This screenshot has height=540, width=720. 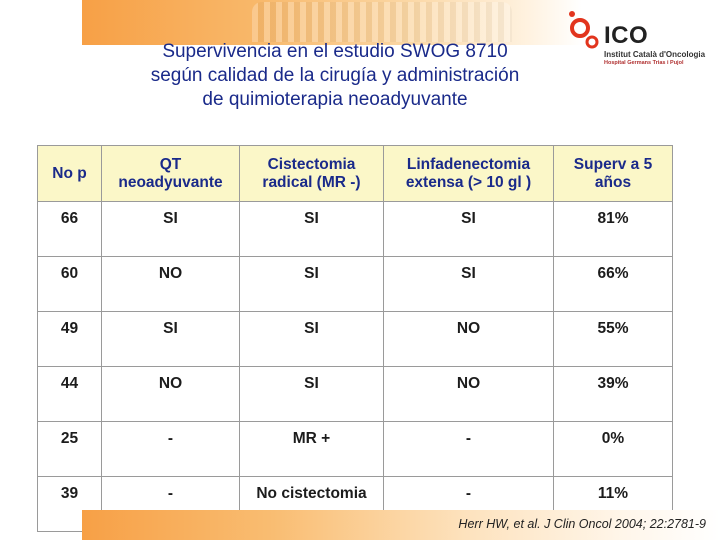 I want to click on cell-survival: 0%, so click(x=613, y=449).